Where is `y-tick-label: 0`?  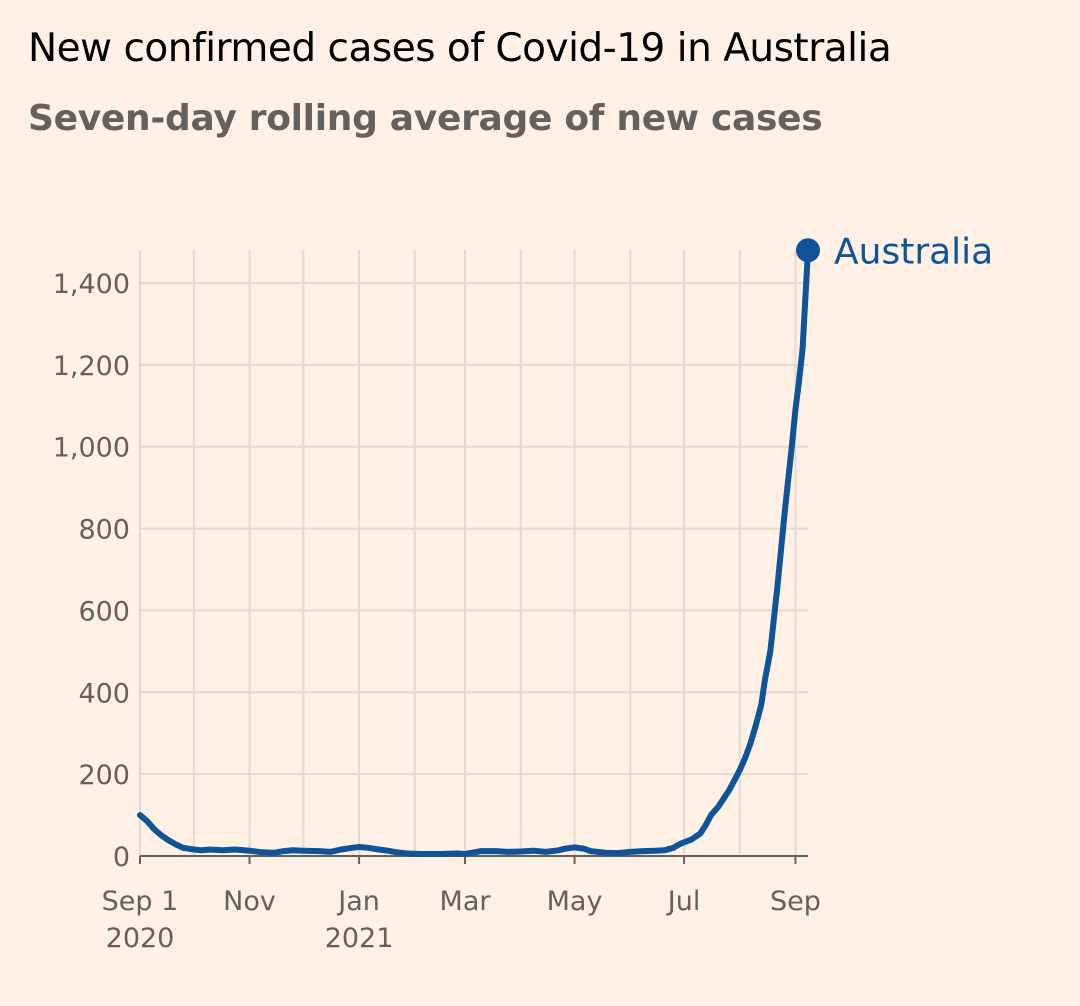 y-tick-label: 0 is located at coordinates (121, 857).